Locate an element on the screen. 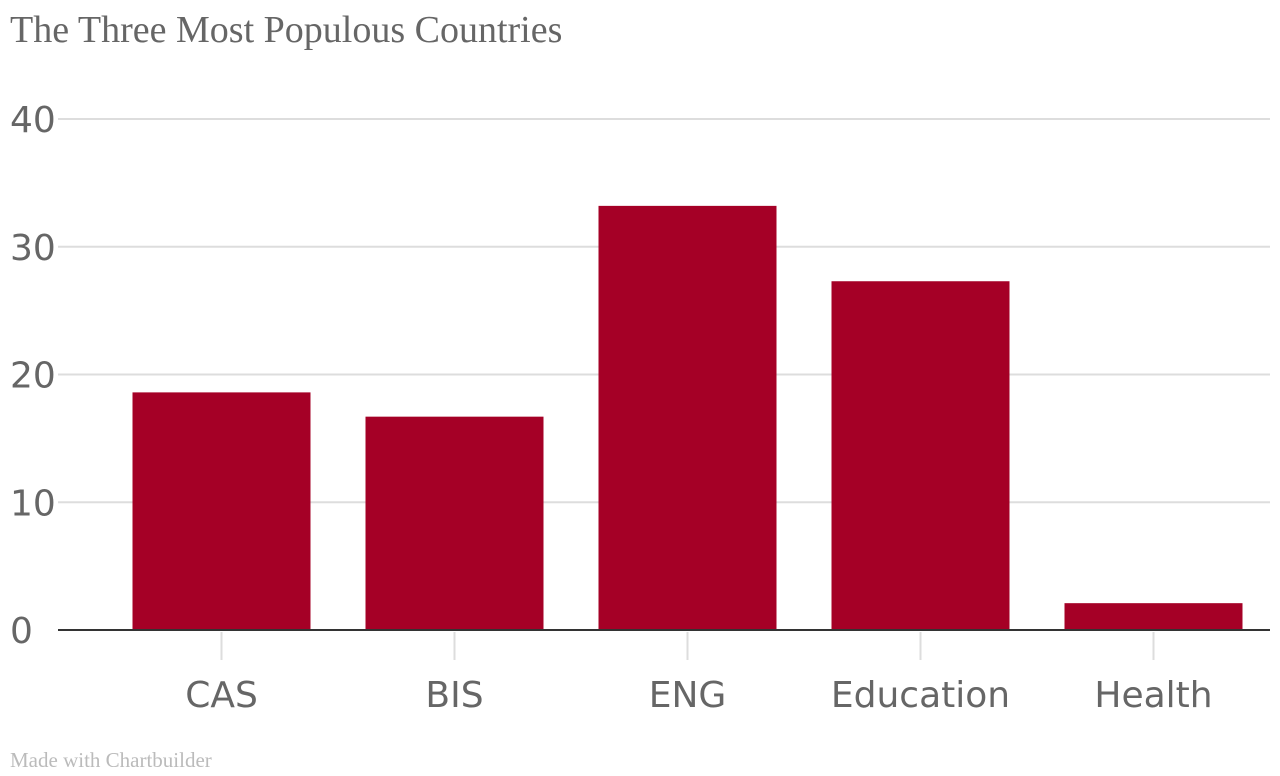 The image size is (1280, 776). x-tick-label: Education is located at coordinates (920, 695).